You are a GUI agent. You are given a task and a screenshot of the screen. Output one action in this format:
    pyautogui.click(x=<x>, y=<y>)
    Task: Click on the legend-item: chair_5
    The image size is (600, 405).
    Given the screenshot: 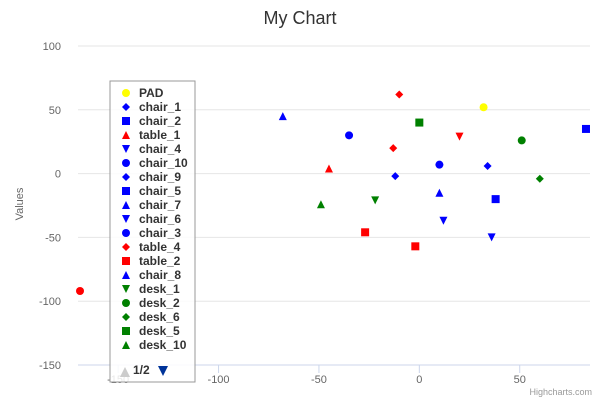 What is the action you would take?
    pyautogui.click(x=151, y=191)
    